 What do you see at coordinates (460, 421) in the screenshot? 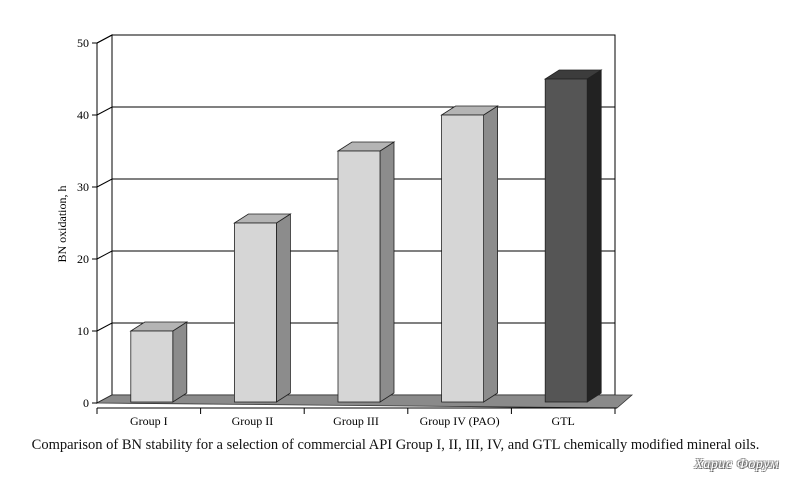
I see `x-tick-label: Group IV (PAO)` at bounding box center [460, 421].